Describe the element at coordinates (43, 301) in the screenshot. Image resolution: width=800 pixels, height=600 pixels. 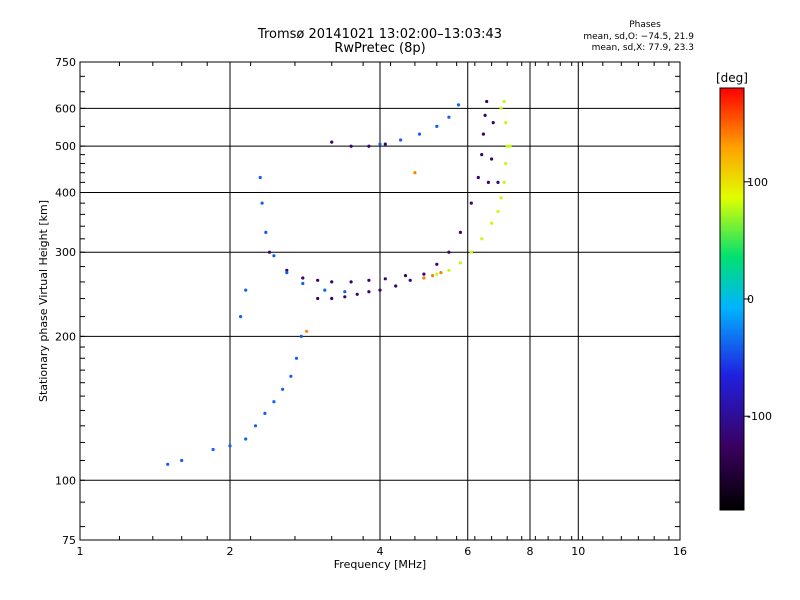
I see `y-axis-label: Stationary phase Virtual Height [km]` at that location.